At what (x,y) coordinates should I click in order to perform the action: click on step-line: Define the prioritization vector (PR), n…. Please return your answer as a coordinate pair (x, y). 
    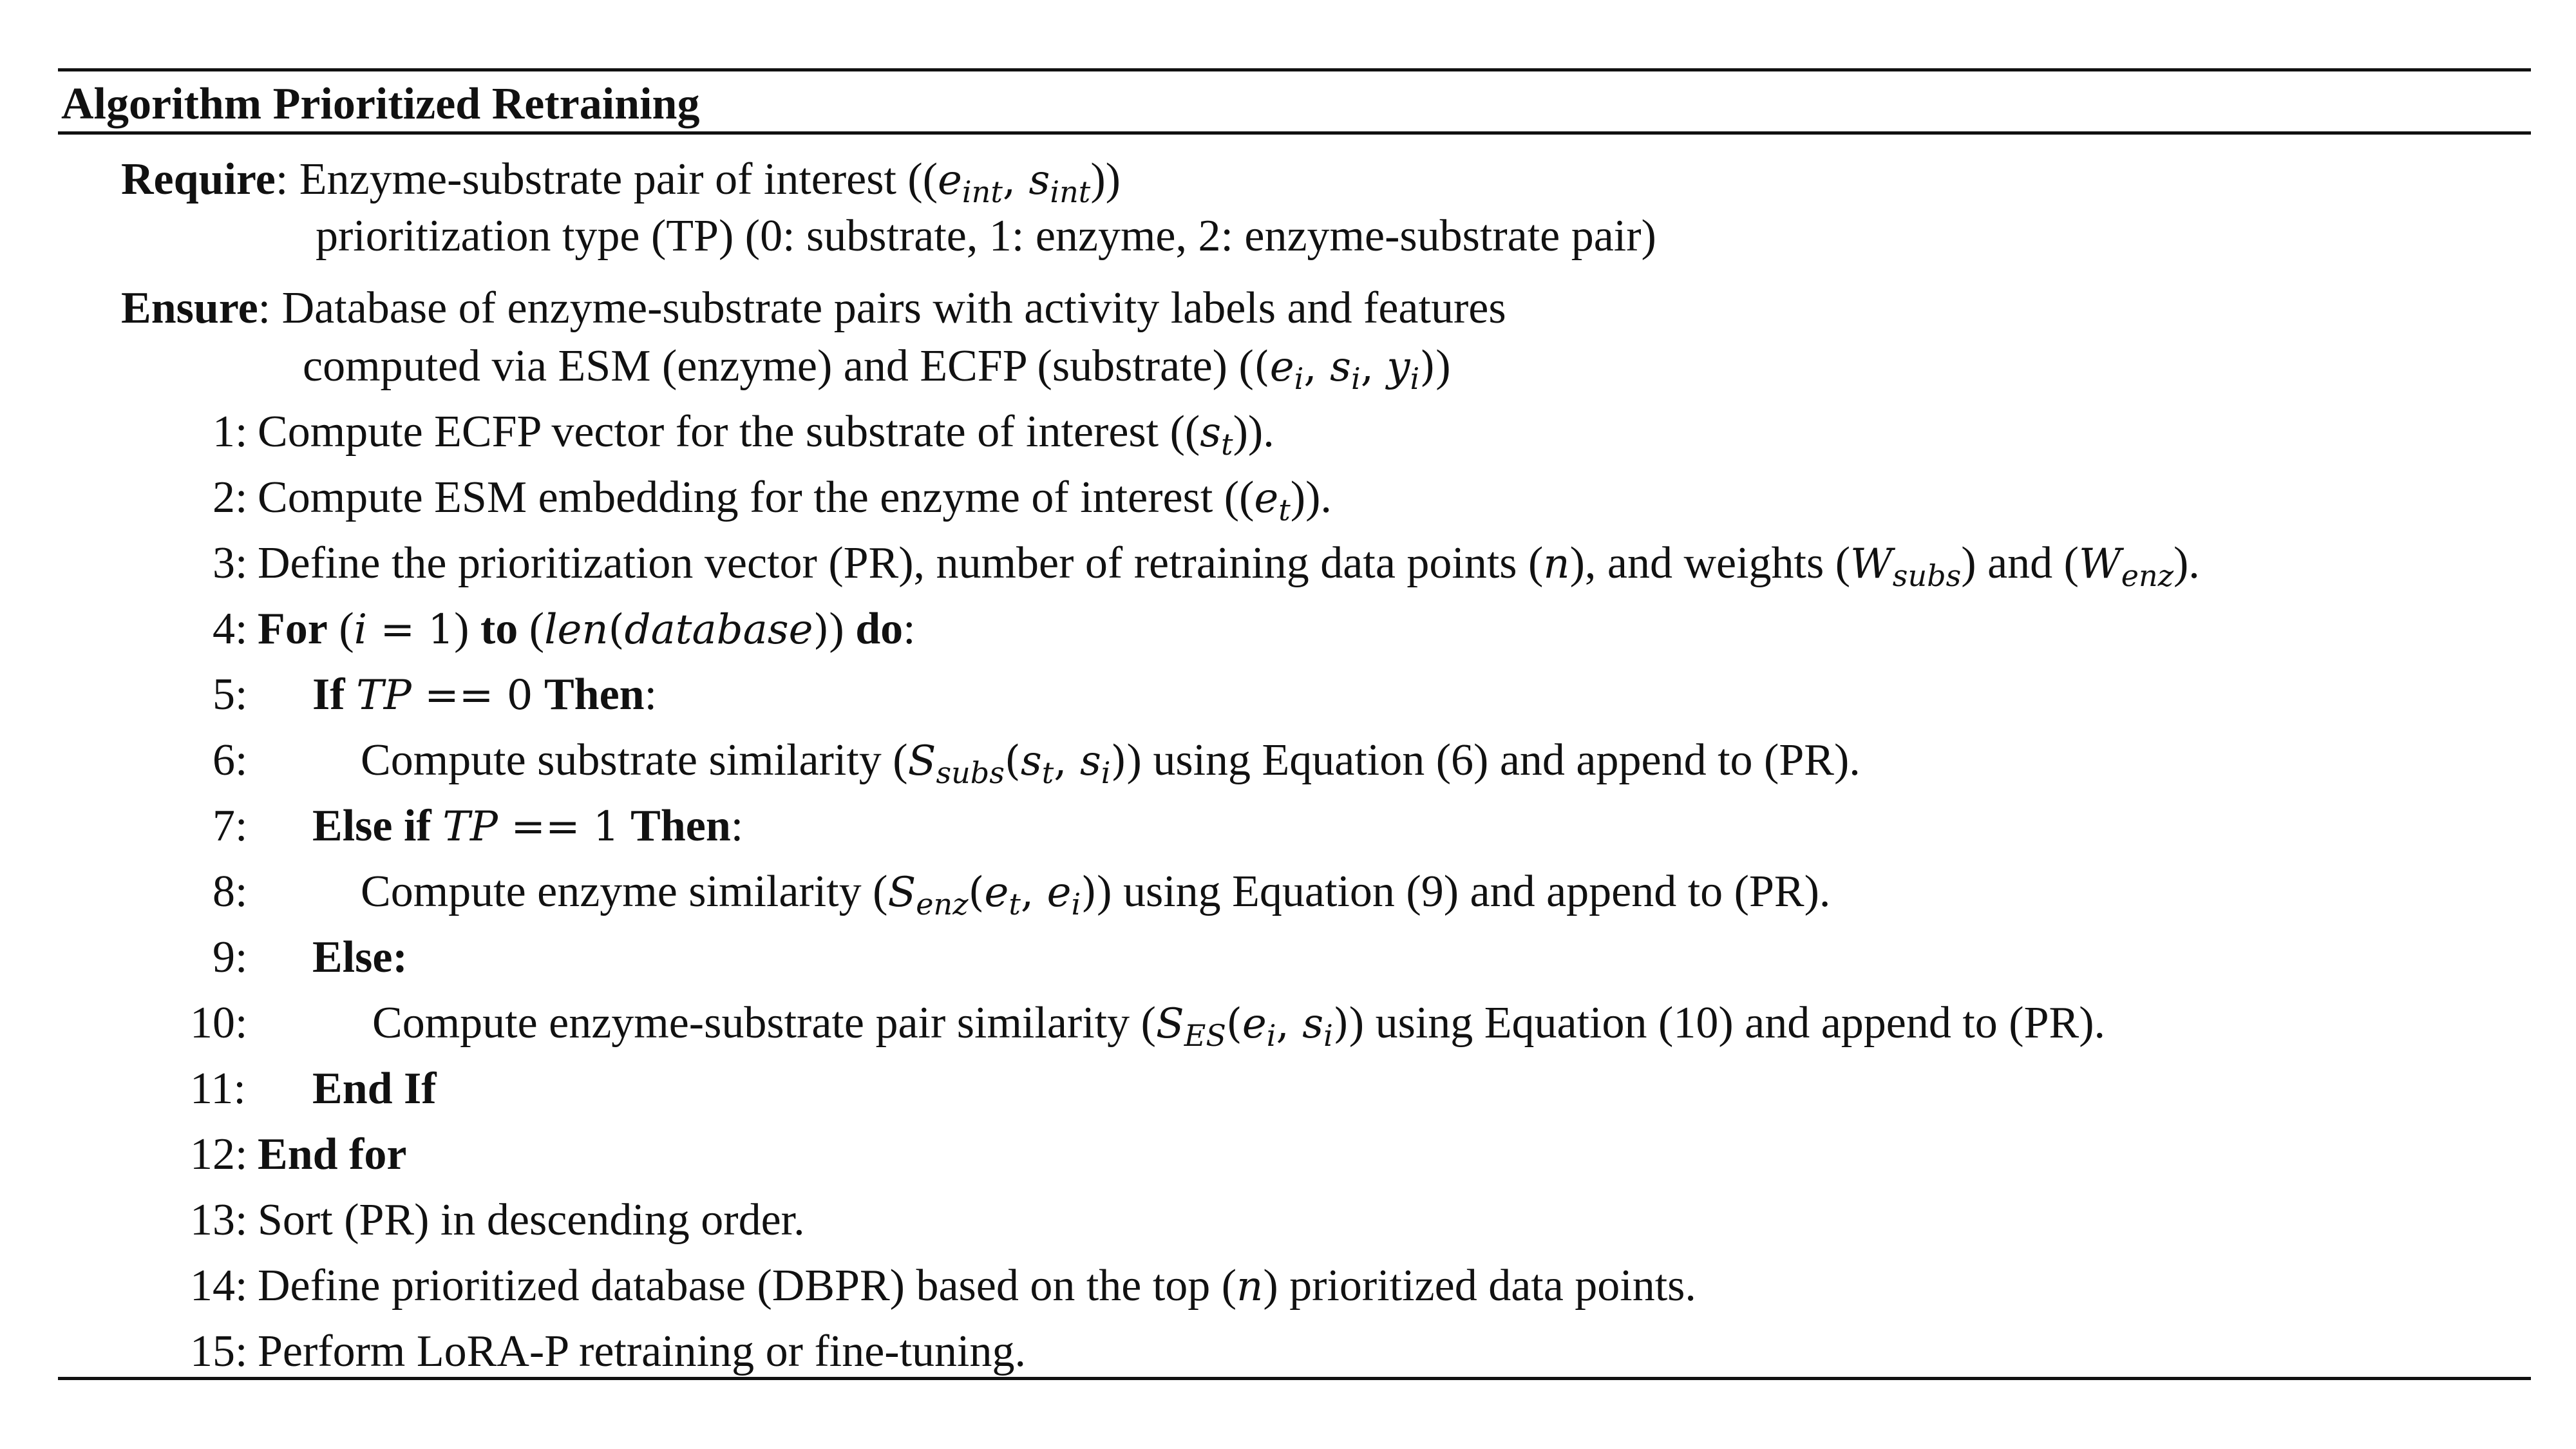
    Looking at the image, I should click on (1229, 565).